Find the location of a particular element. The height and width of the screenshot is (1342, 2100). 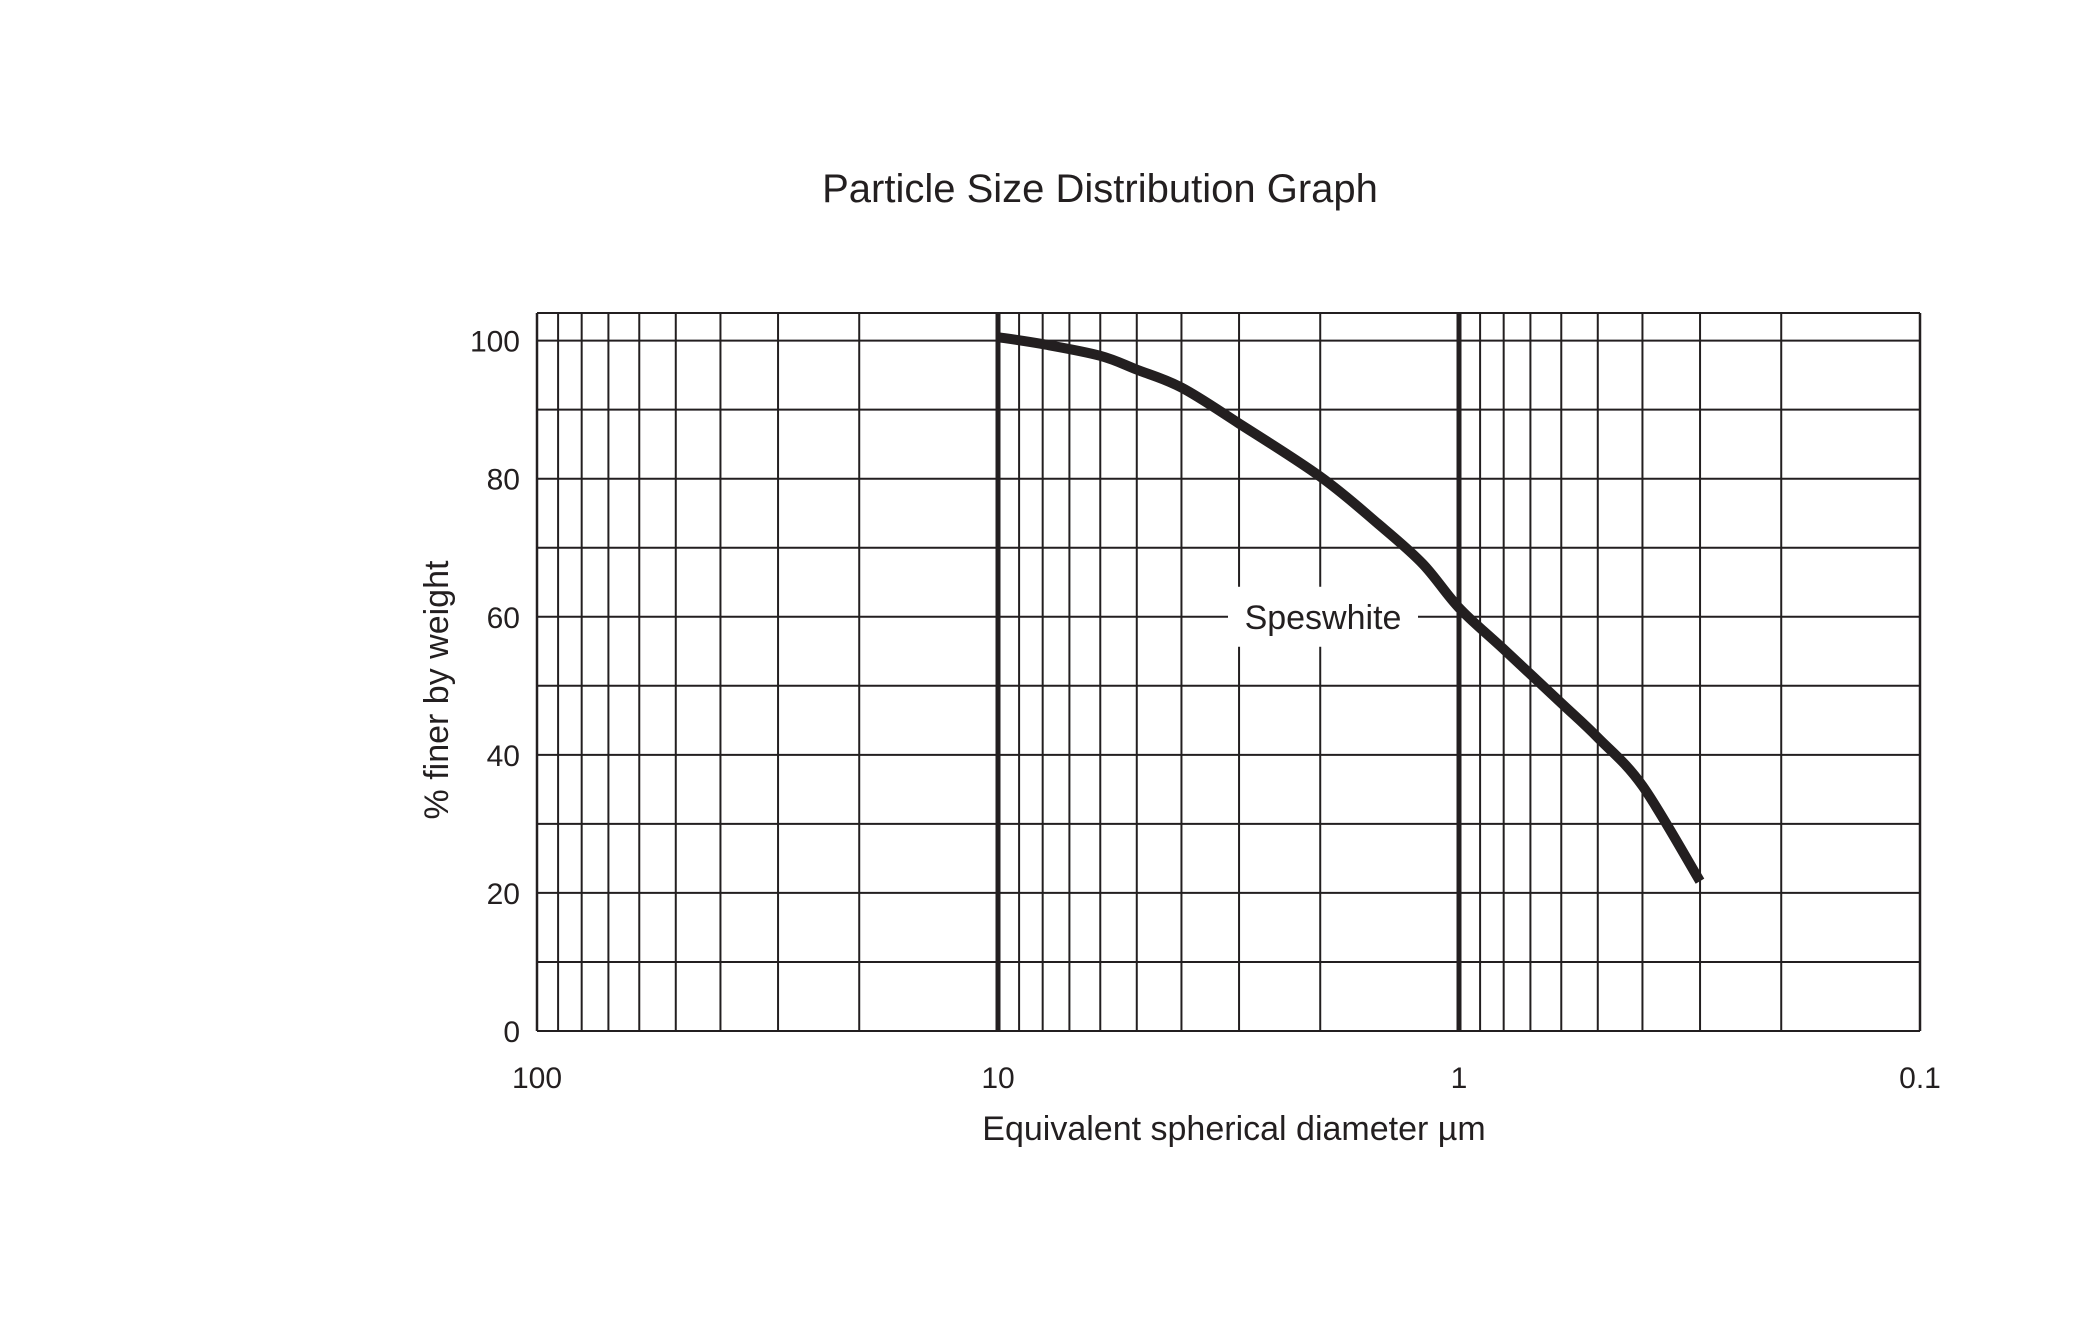

series-label-background is located at coordinates (1323, 616).